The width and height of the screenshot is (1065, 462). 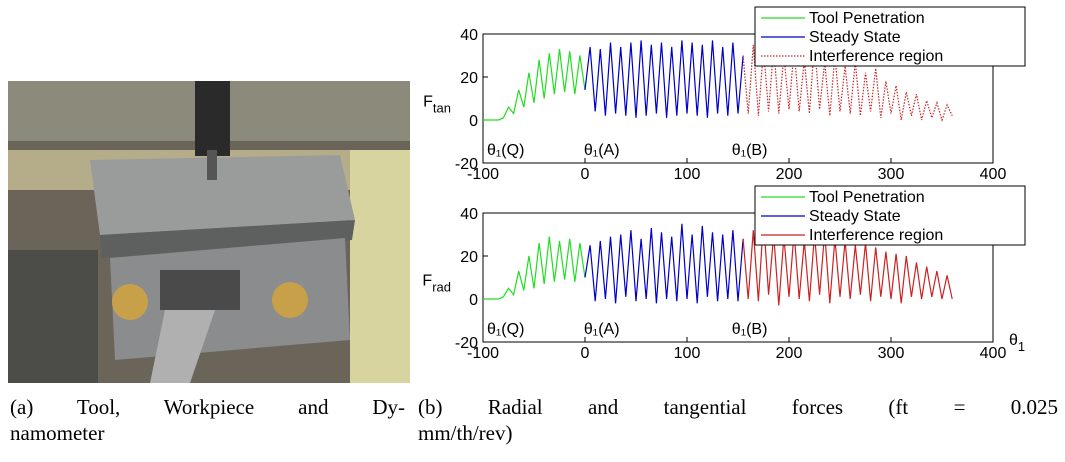 I want to click on x-axis-label-main: θ, so click(x=1013, y=340).